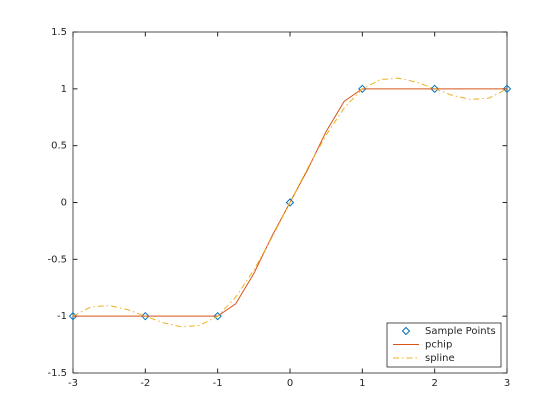 The width and height of the screenshot is (560, 420). I want to click on x-tick-label: -1, so click(218, 383).